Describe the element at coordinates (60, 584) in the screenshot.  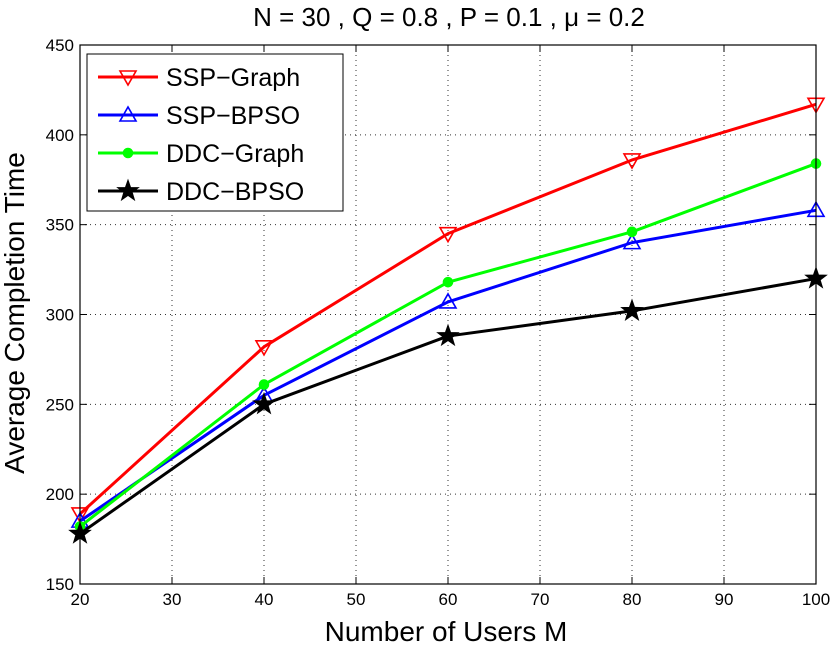
I see `y-tick-label: 150` at that location.